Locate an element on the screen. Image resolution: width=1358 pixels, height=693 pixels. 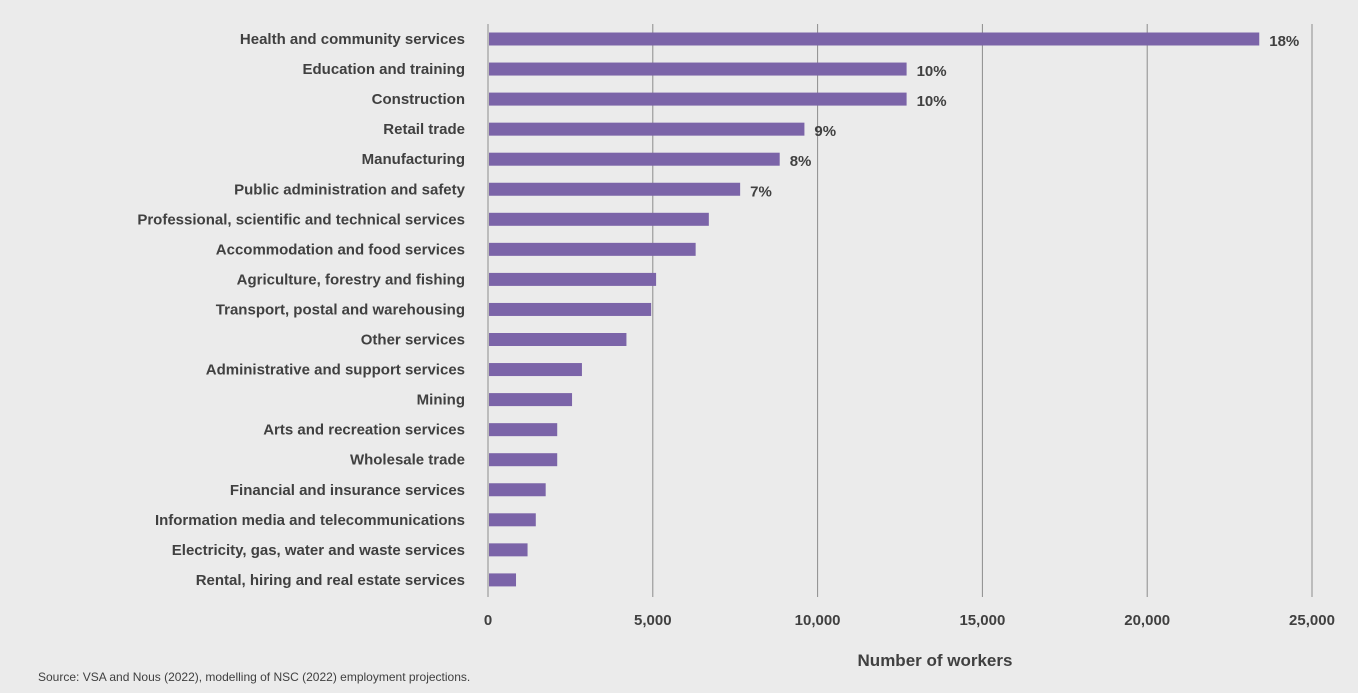
category-label: Education and training is located at coordinates (383, 69).